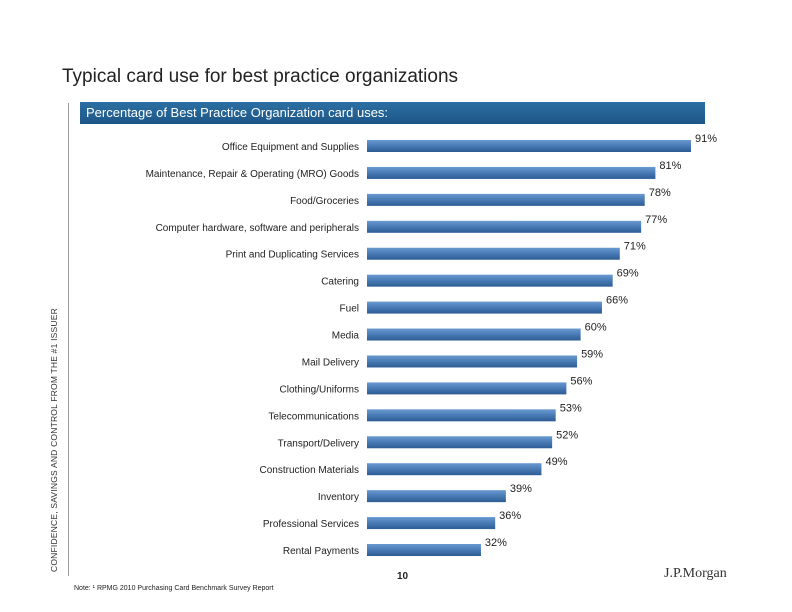  What do you see at coordinates (330, 362) in the screenshot?
I see `category-label: Mail Delivery` at bounding box center [330, 362].